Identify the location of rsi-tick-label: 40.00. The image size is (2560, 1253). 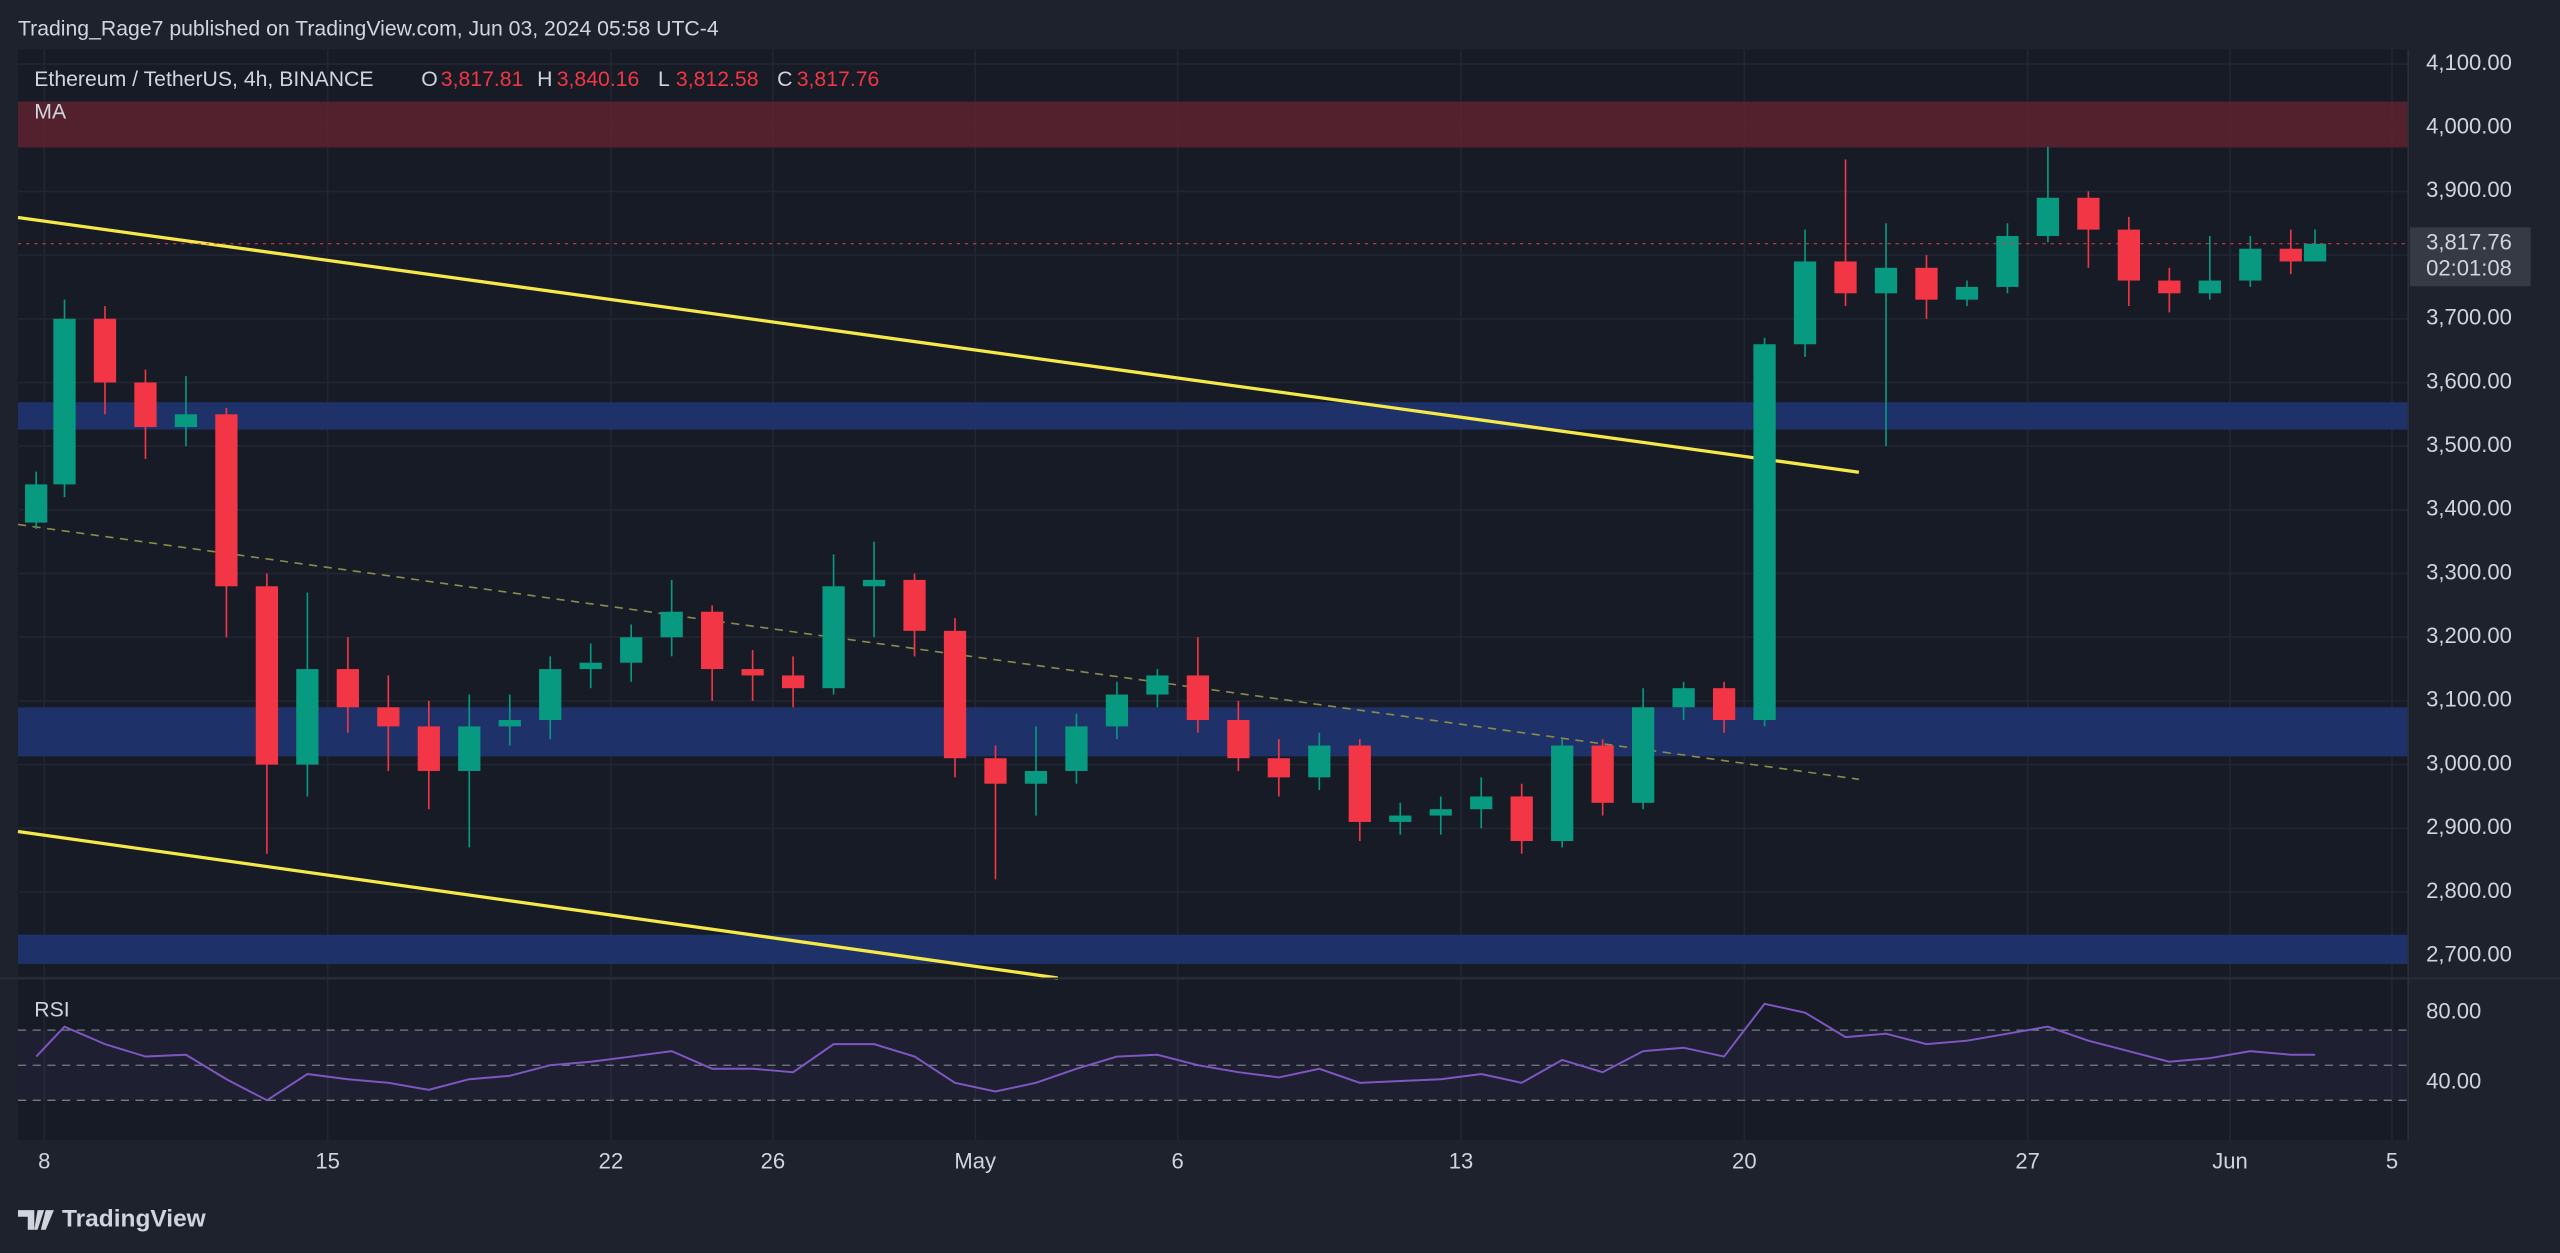
(2453, 1081).